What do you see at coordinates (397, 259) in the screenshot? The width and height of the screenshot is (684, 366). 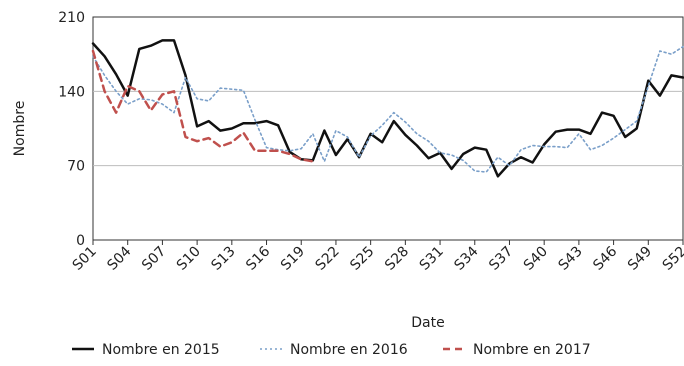 I see `x-tick-label-S28: S28` at bounding box center [397, 259].